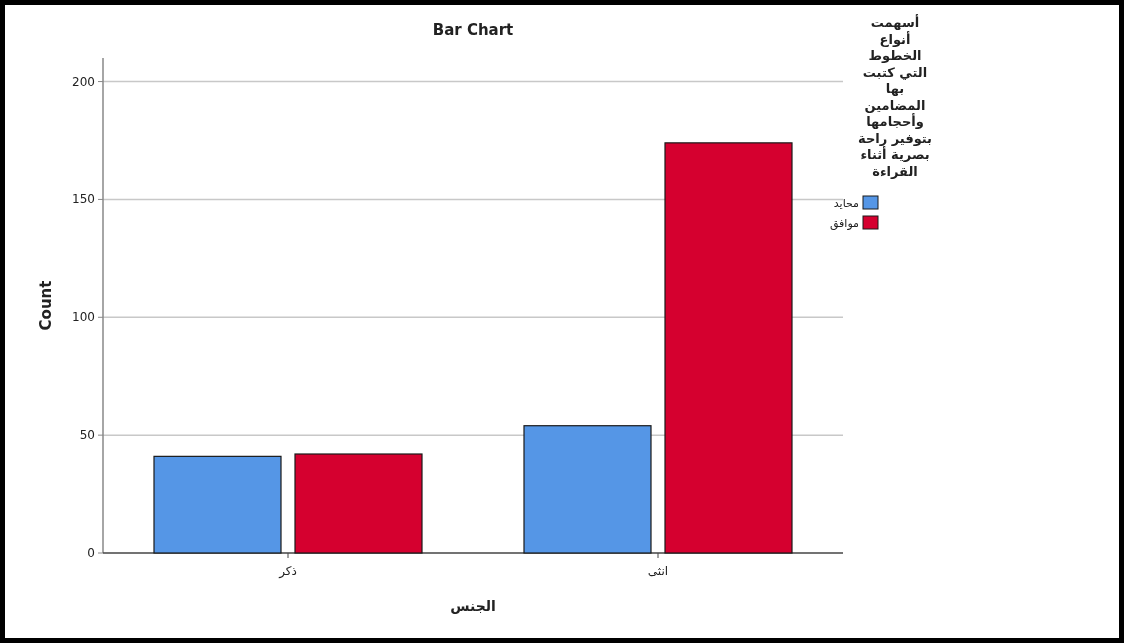 The width and height of the screenshot is (1124, 643). I want to click on y-tick-label: 50, so click(87, 435).